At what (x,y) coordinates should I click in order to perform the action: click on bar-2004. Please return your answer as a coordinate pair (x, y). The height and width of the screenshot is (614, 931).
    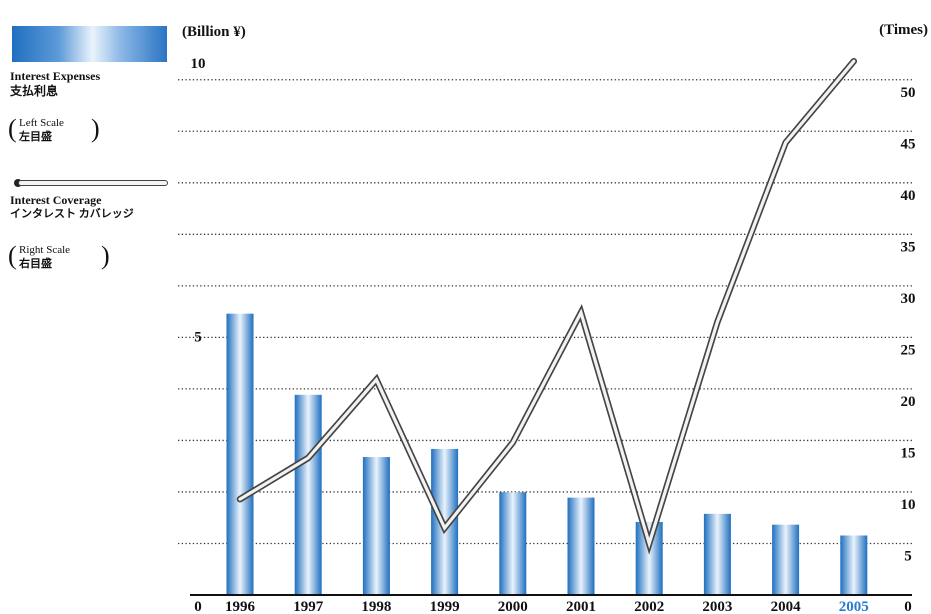
    Looking at the image, I should click on (786, 559).